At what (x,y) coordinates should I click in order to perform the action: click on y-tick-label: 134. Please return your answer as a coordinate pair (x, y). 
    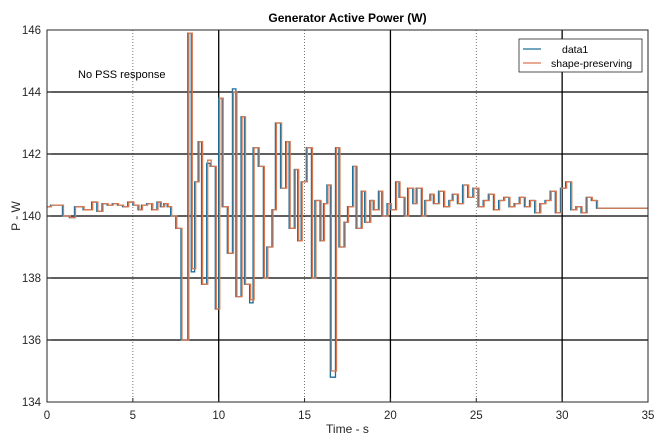
    Looking at the image, I should click on (32, 403).